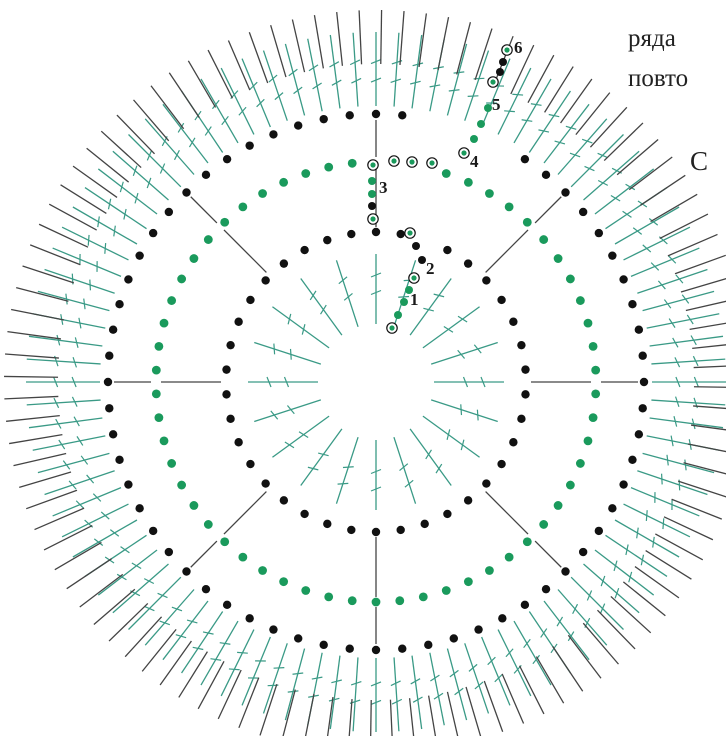  What do you see at coordinates (518, 47) in the screenshot?
I see `row-label-6: 6` at bounding box center [518, 47].